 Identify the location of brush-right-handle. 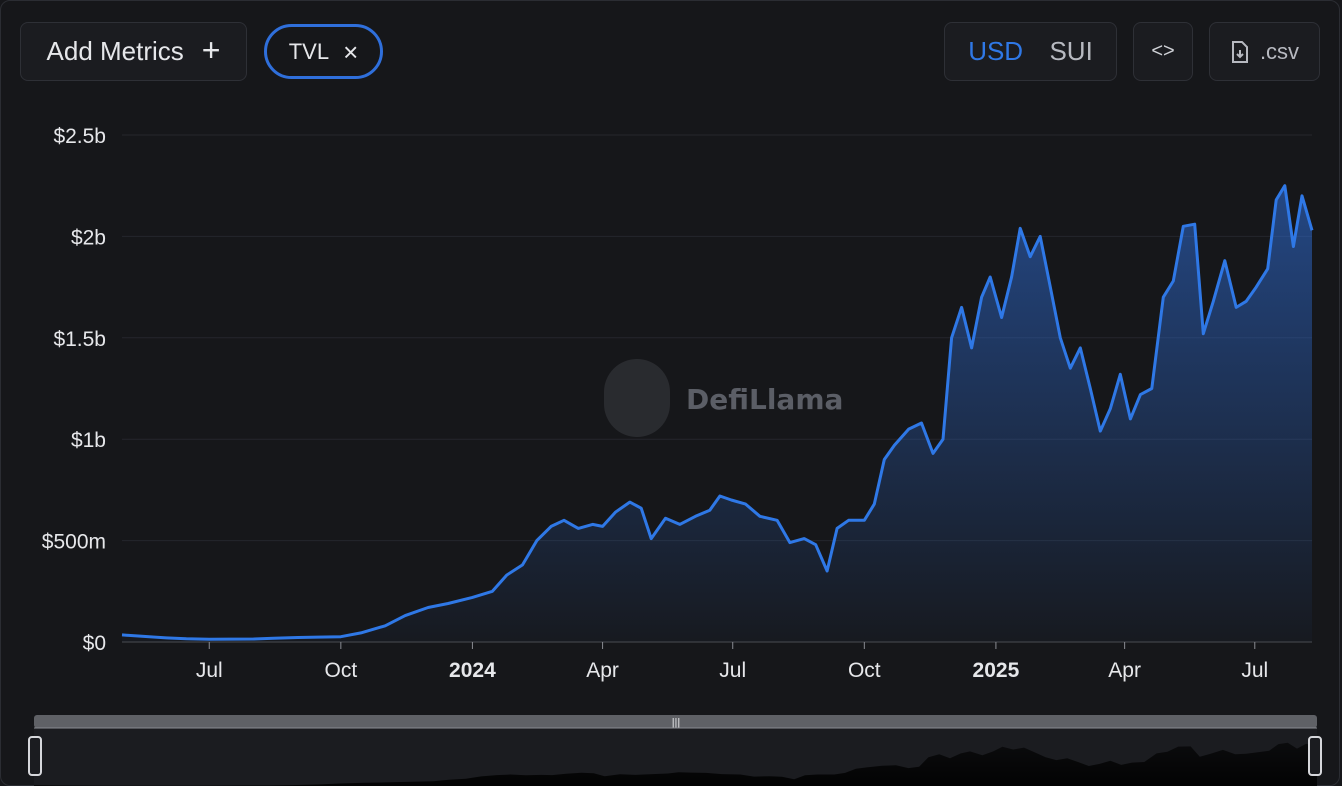
(1315, 756).